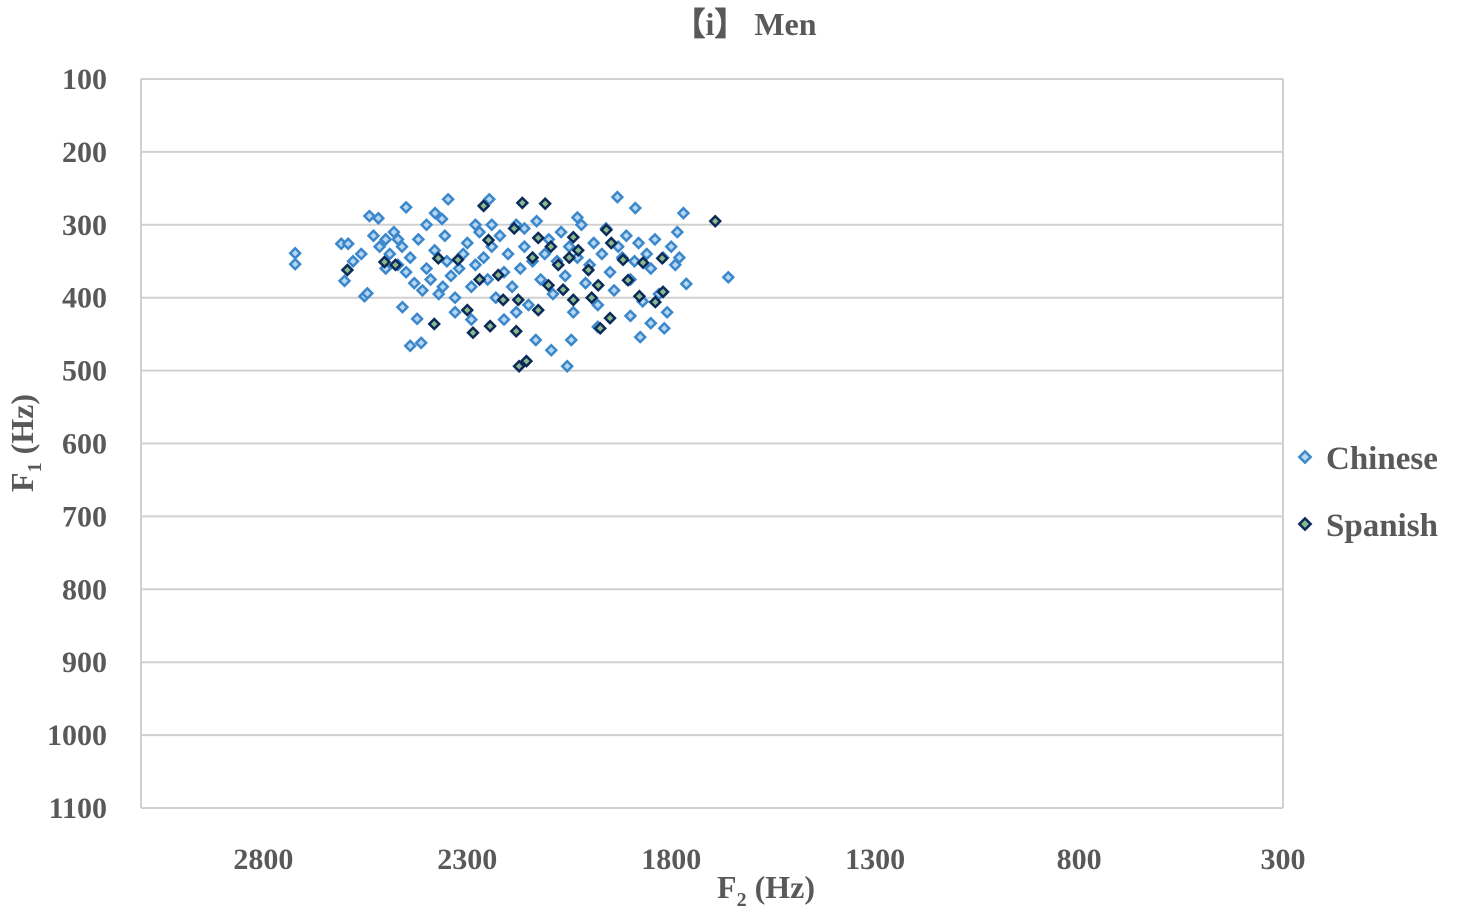 This screenshot has height=913, width=1464. I want to click on series-chinese, so click(512, 281).